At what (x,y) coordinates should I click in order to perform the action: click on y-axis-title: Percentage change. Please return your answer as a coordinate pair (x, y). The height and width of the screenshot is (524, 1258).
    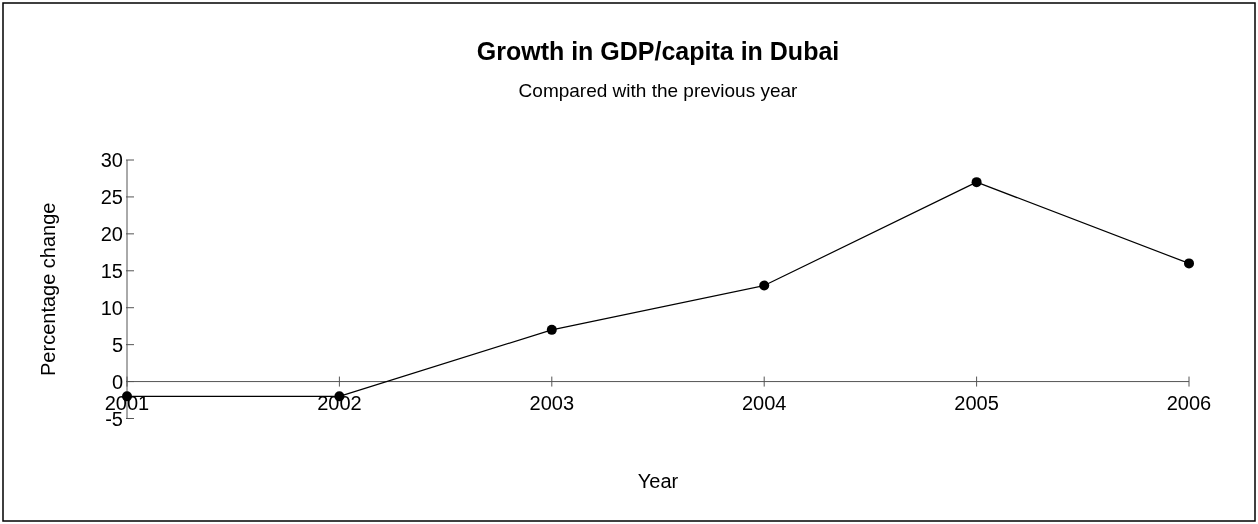
    Looking at the image, I should click on (48, 289).